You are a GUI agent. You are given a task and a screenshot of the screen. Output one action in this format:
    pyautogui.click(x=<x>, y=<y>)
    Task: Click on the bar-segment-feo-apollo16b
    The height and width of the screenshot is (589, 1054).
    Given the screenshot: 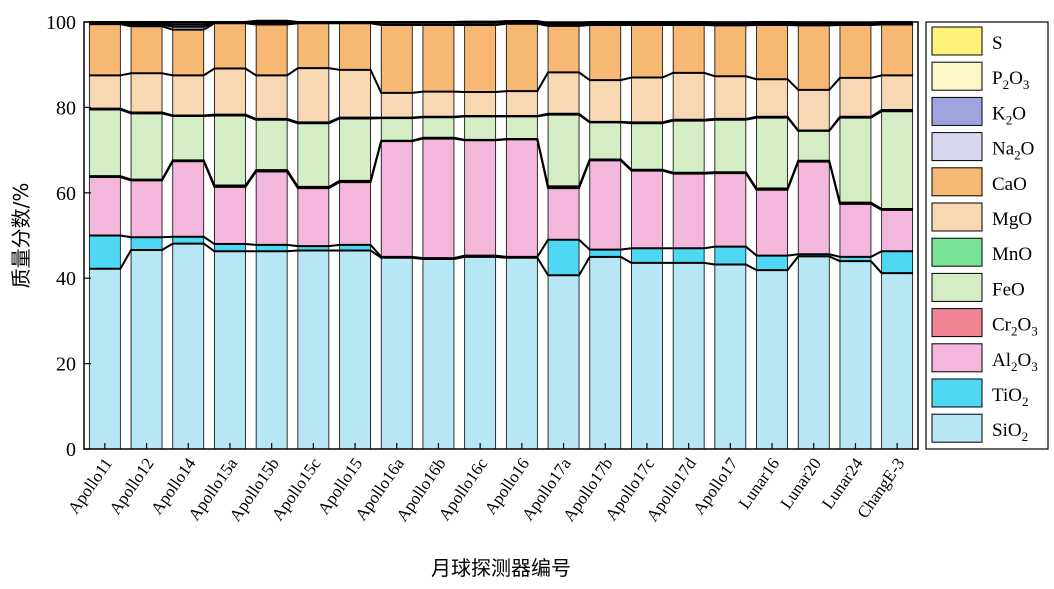 What is the action you would take?
    pyautogui.click(x=438, y=127)
    